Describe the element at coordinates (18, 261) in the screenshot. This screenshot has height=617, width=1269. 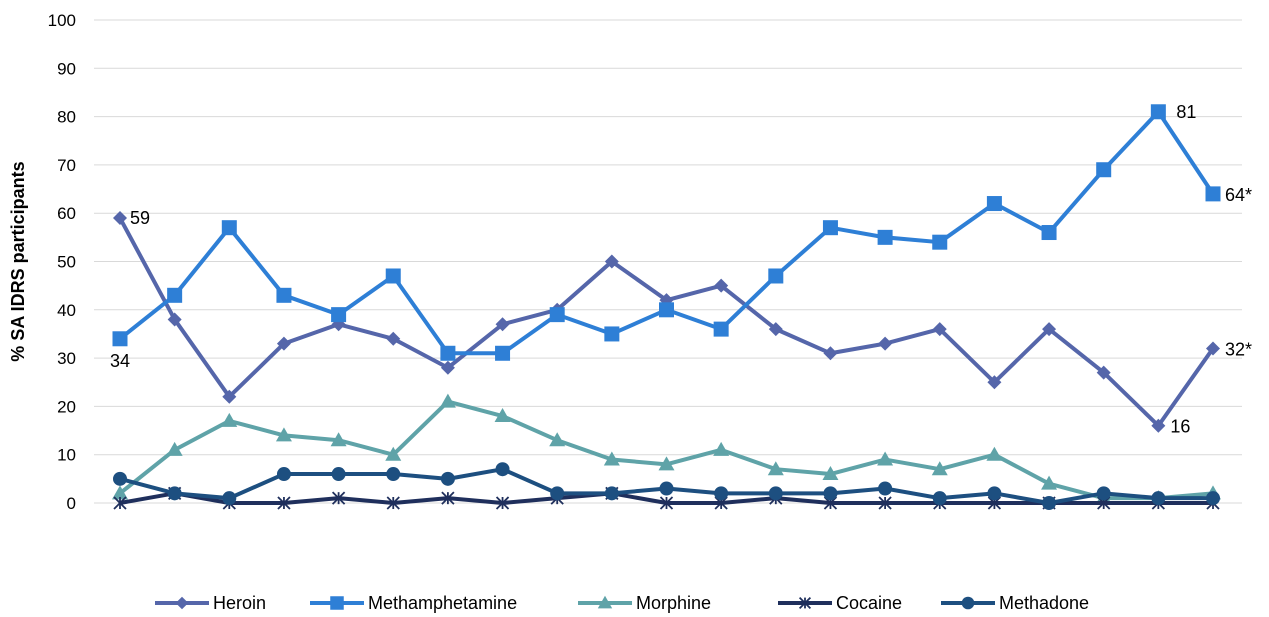
I see `y-axis-label: % SA IDRS participants` at that location.